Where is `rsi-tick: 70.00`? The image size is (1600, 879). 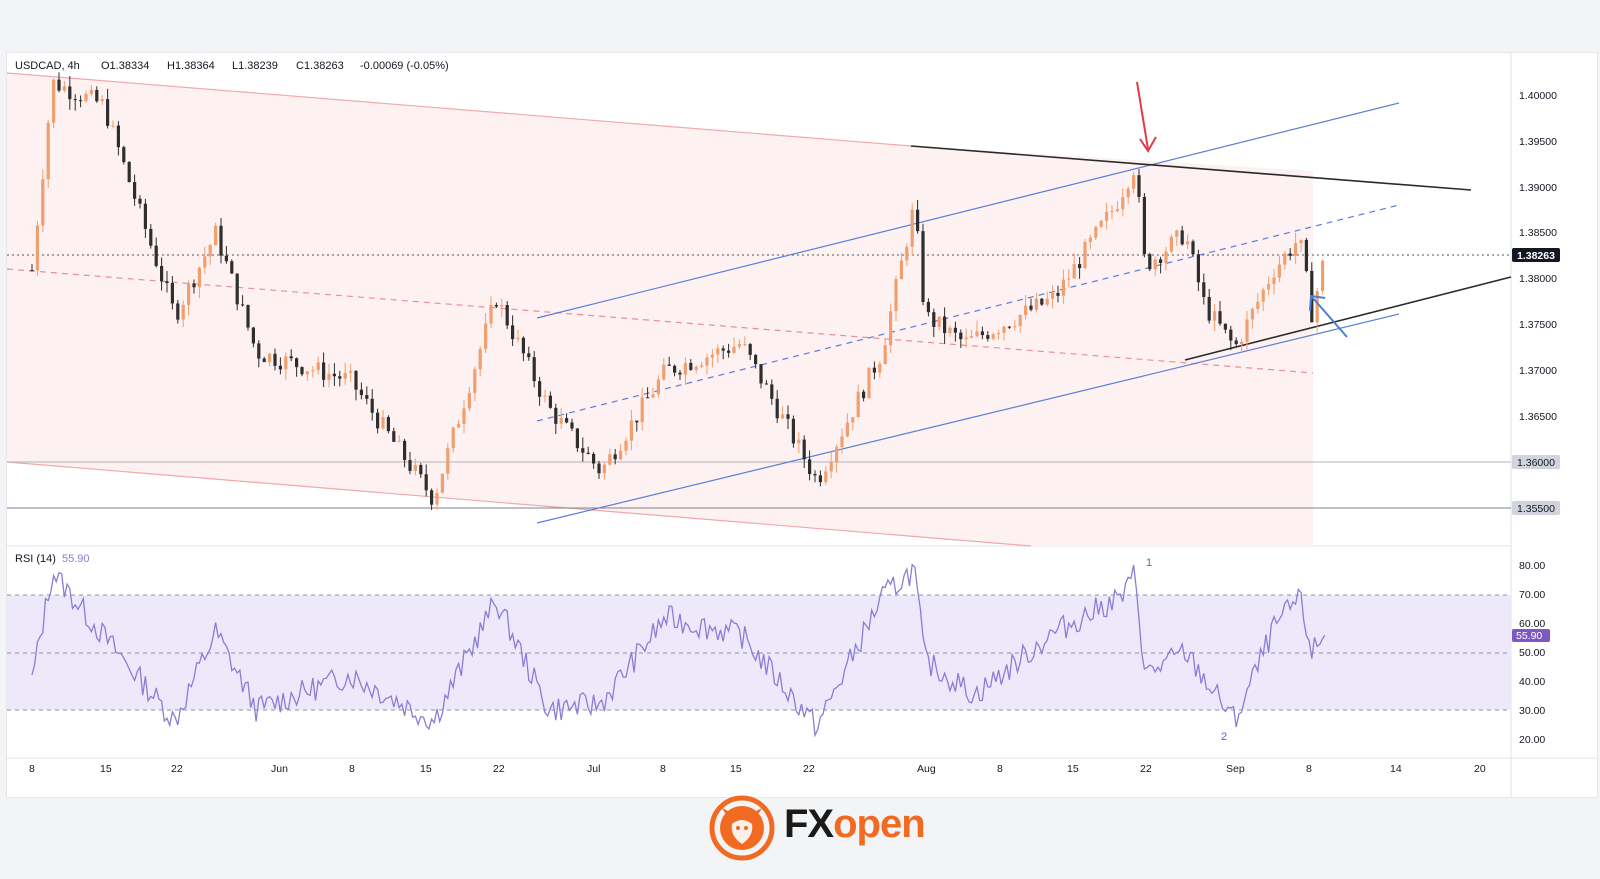
rsi-tick: 70.00 is located at coordinates (1532, 595).